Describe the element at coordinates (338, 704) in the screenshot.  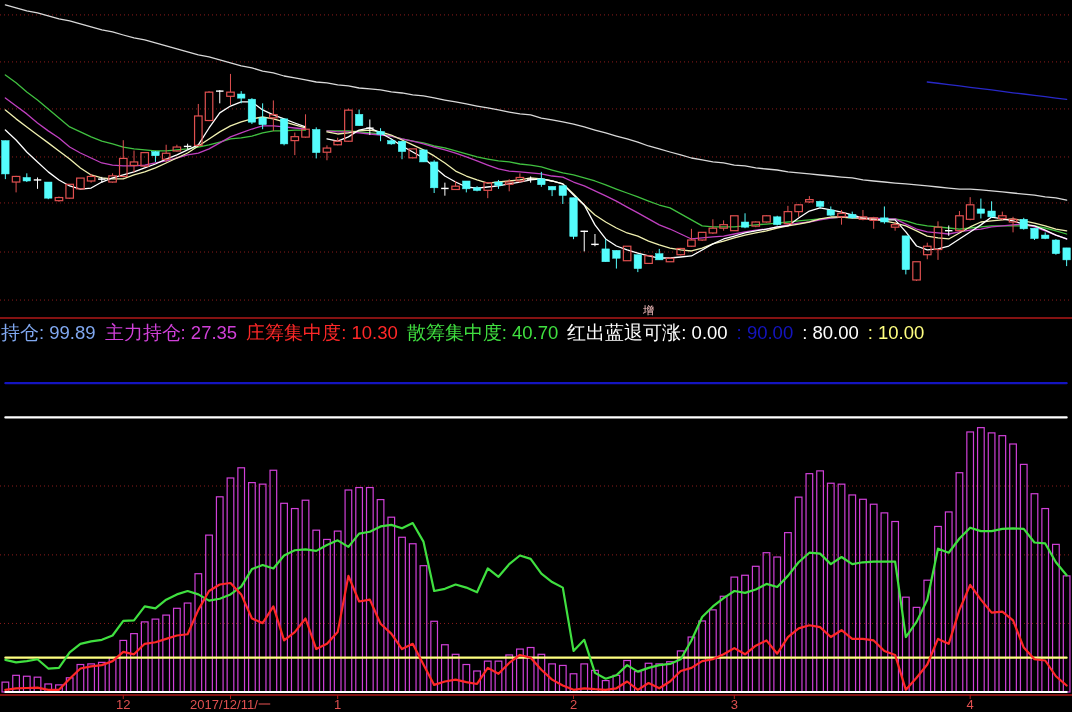
I see `x-tick-label: 1` at that location.